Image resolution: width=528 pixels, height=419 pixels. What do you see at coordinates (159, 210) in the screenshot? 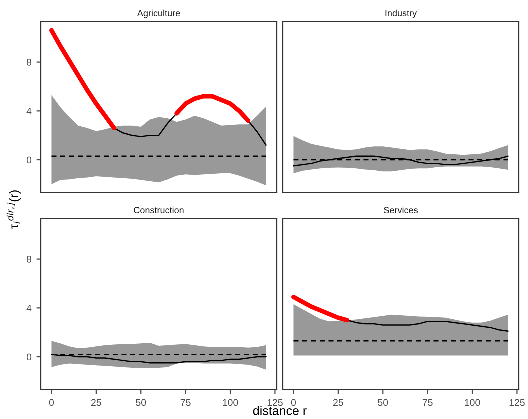
I see `chart-title: Construction` at bounding box center [159, 210].